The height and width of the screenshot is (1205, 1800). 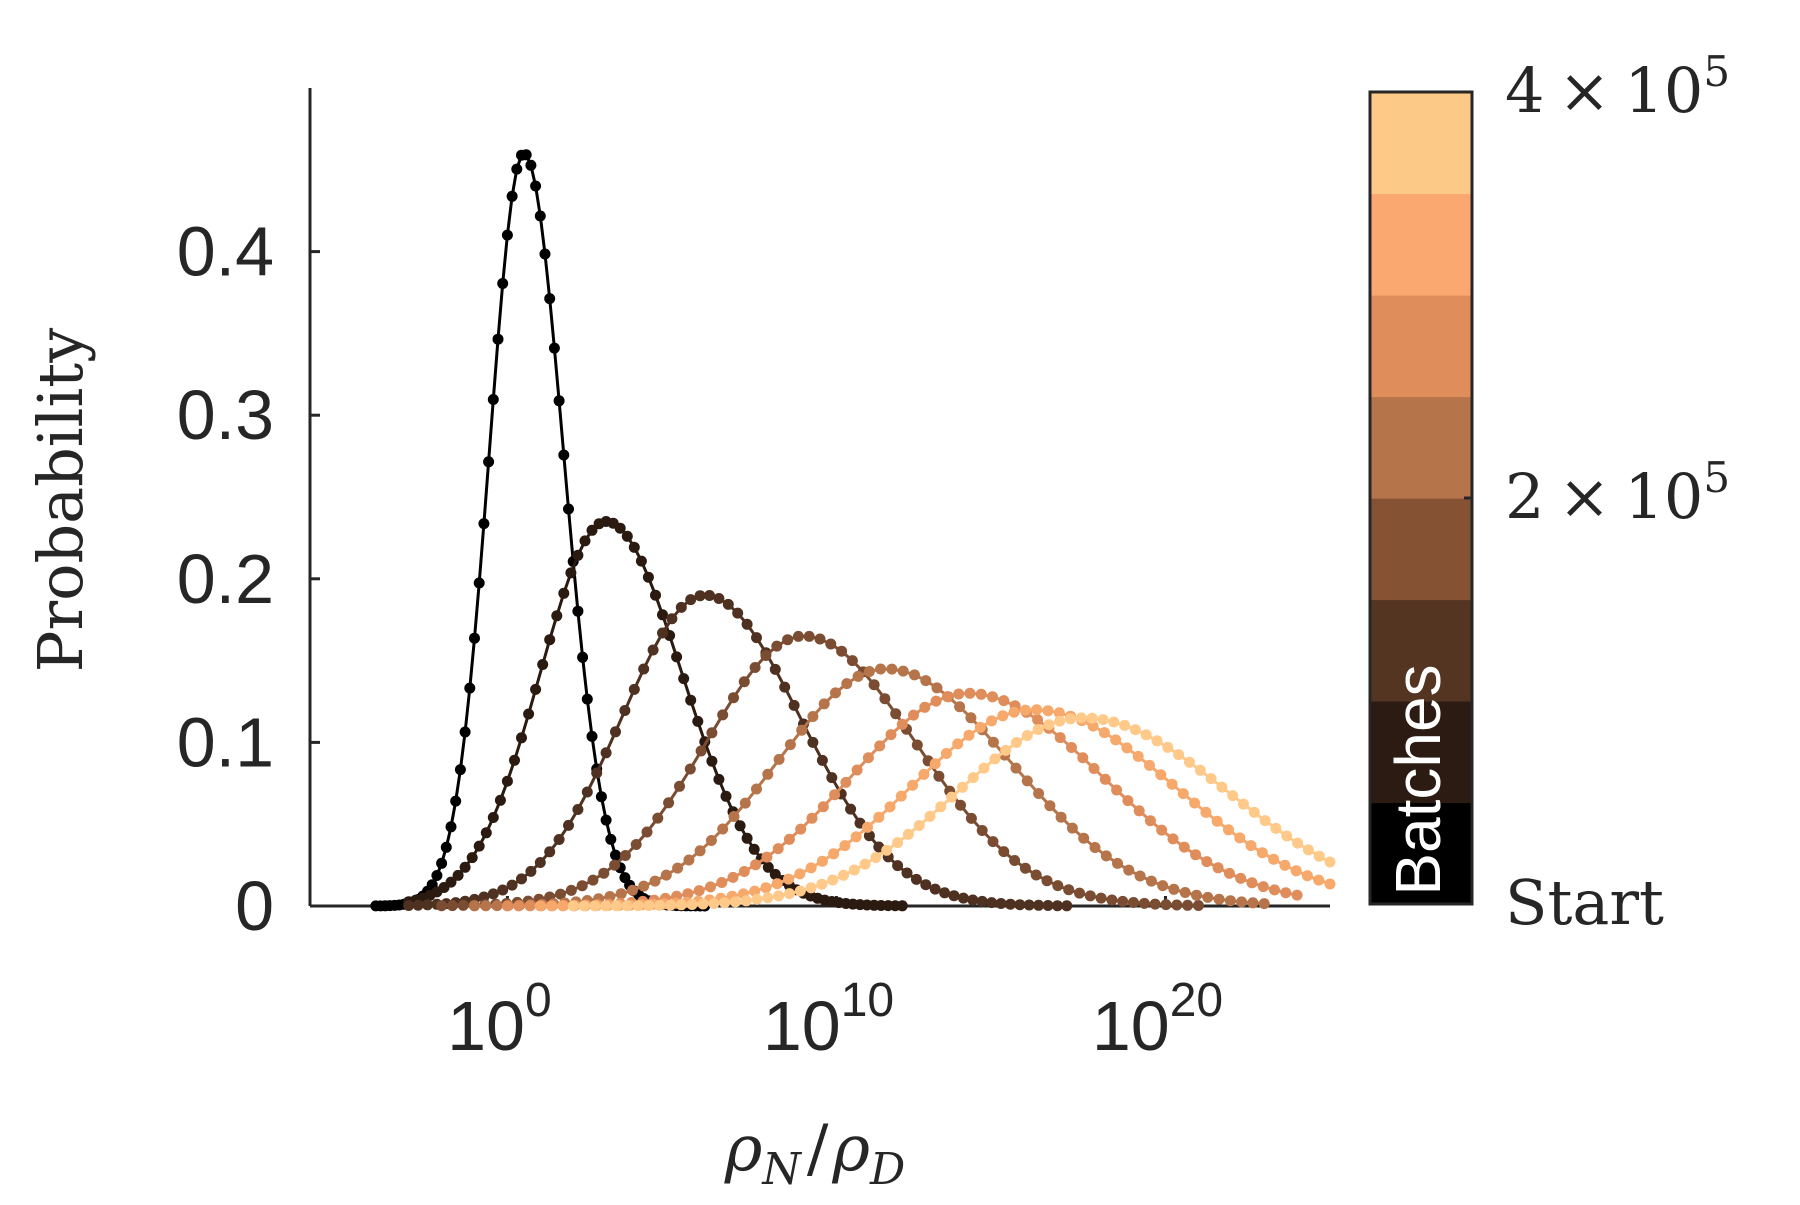 I want to click on colorbar, so click(x=1421, y=498).